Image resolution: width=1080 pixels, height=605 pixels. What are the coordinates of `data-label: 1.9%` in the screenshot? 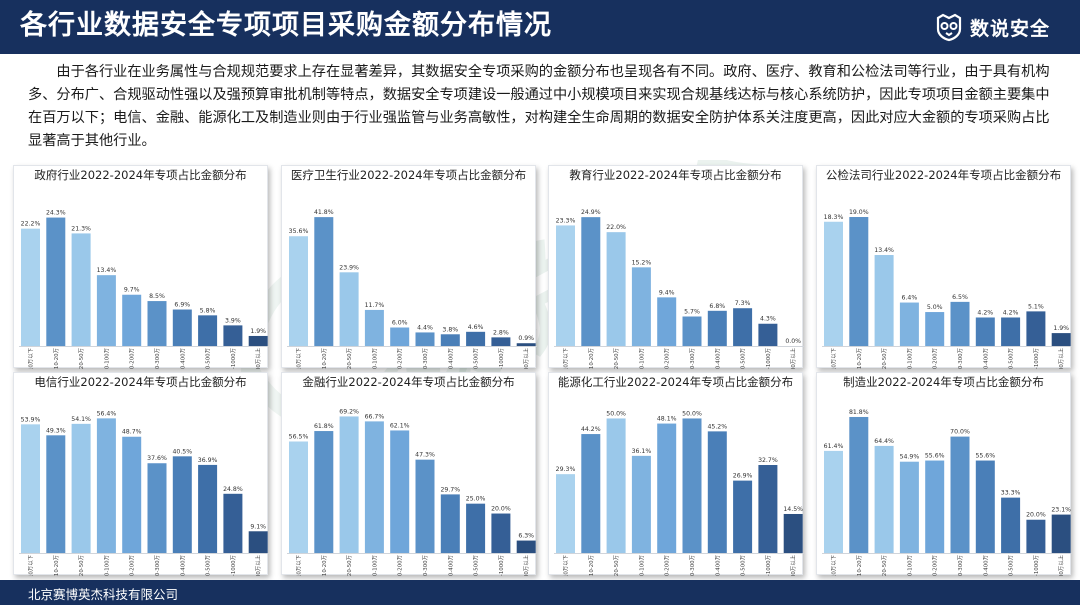 It's located at (1061, 328).